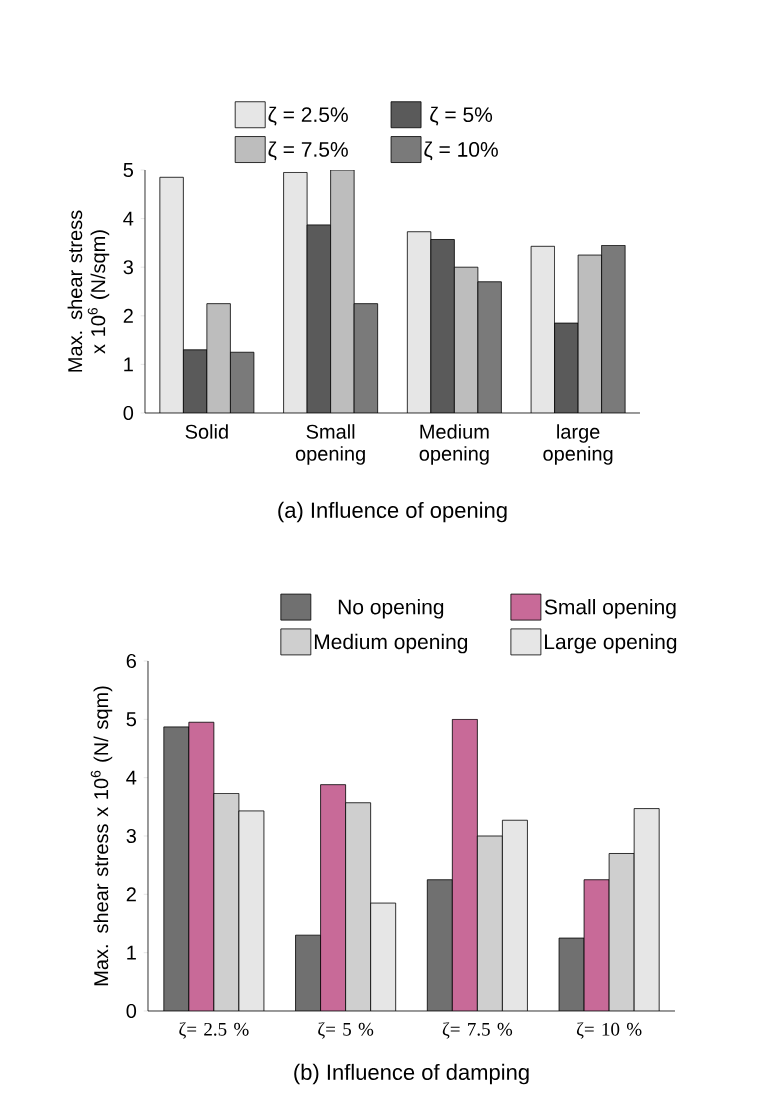  What do you see at coordinates (454, 444) in the screenshot?
I see `x-tick-label: Medium opening` at bounding box center [454, 444].